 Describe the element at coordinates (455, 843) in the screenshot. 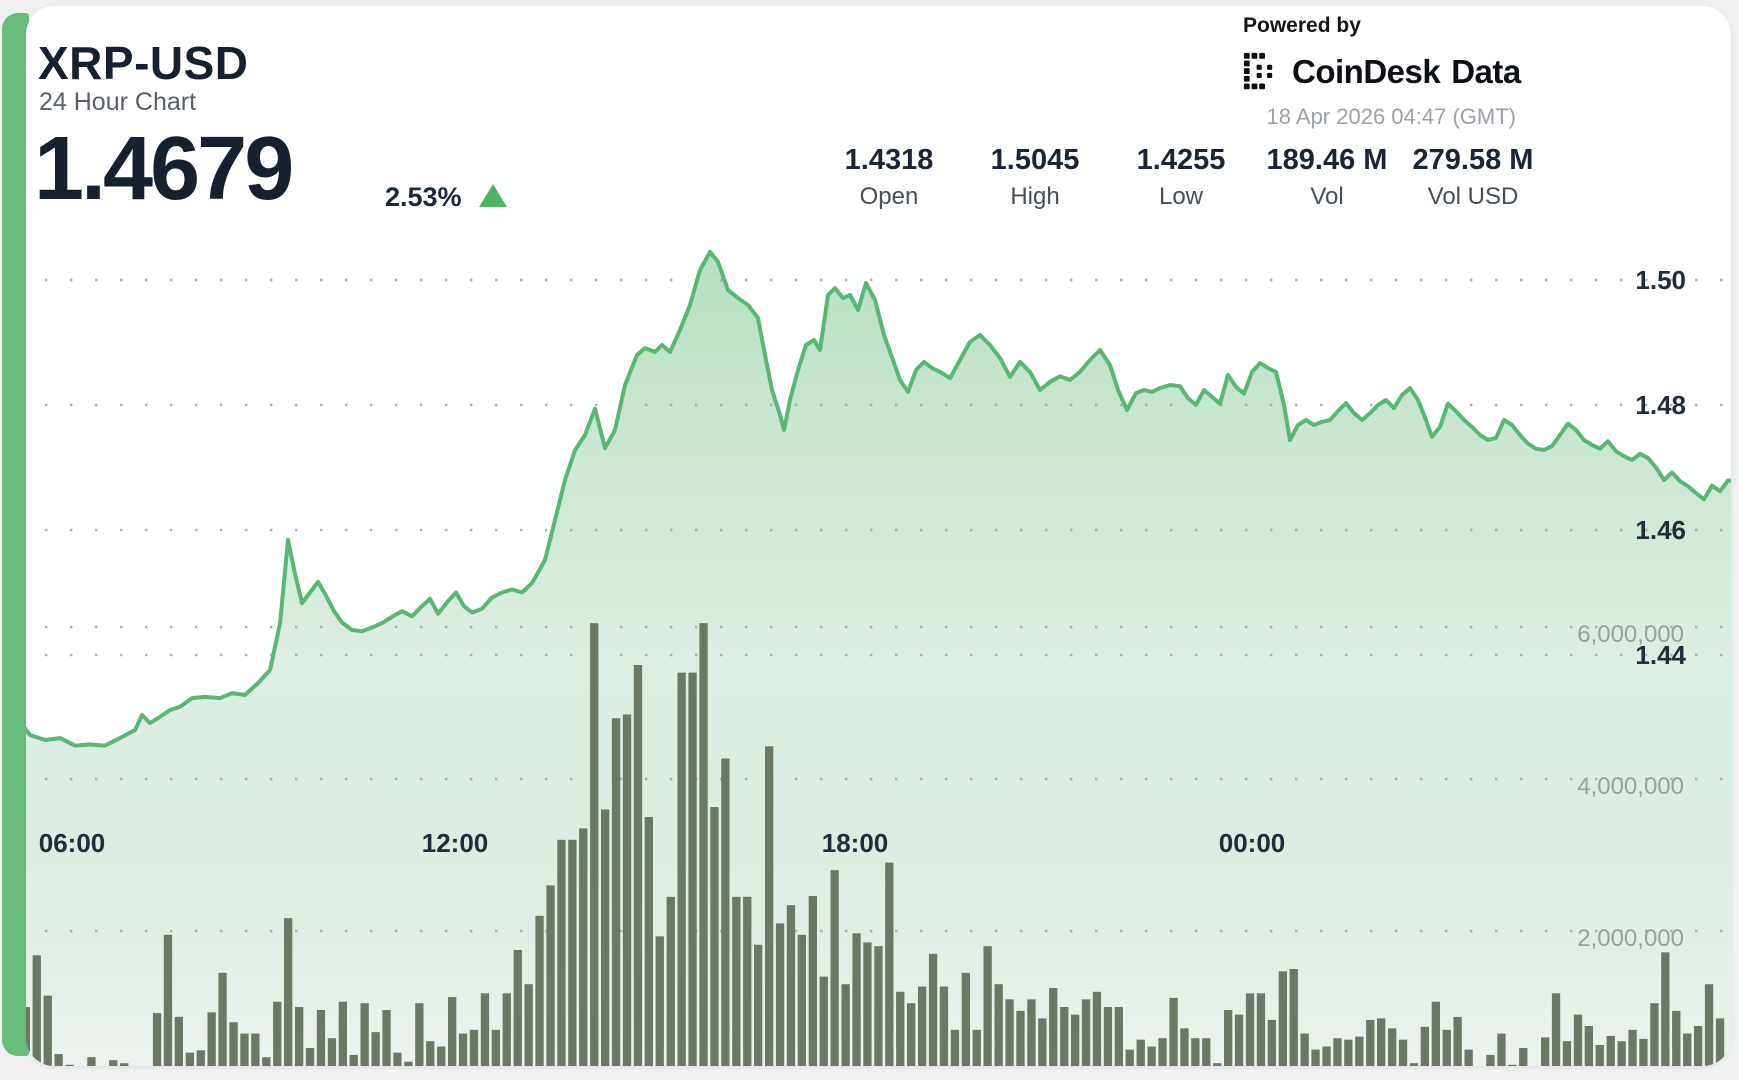

I see `time-tick-label: 12:00` at that location.